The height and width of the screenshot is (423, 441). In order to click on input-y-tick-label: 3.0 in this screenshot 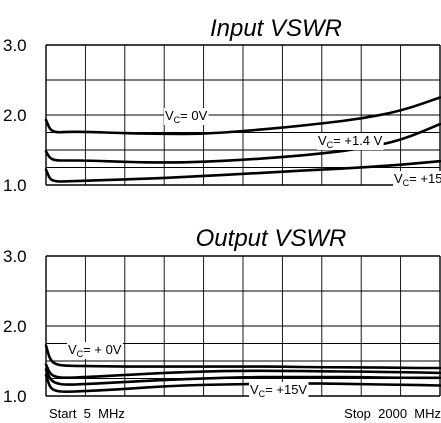, I will do `click(15, 45)`.